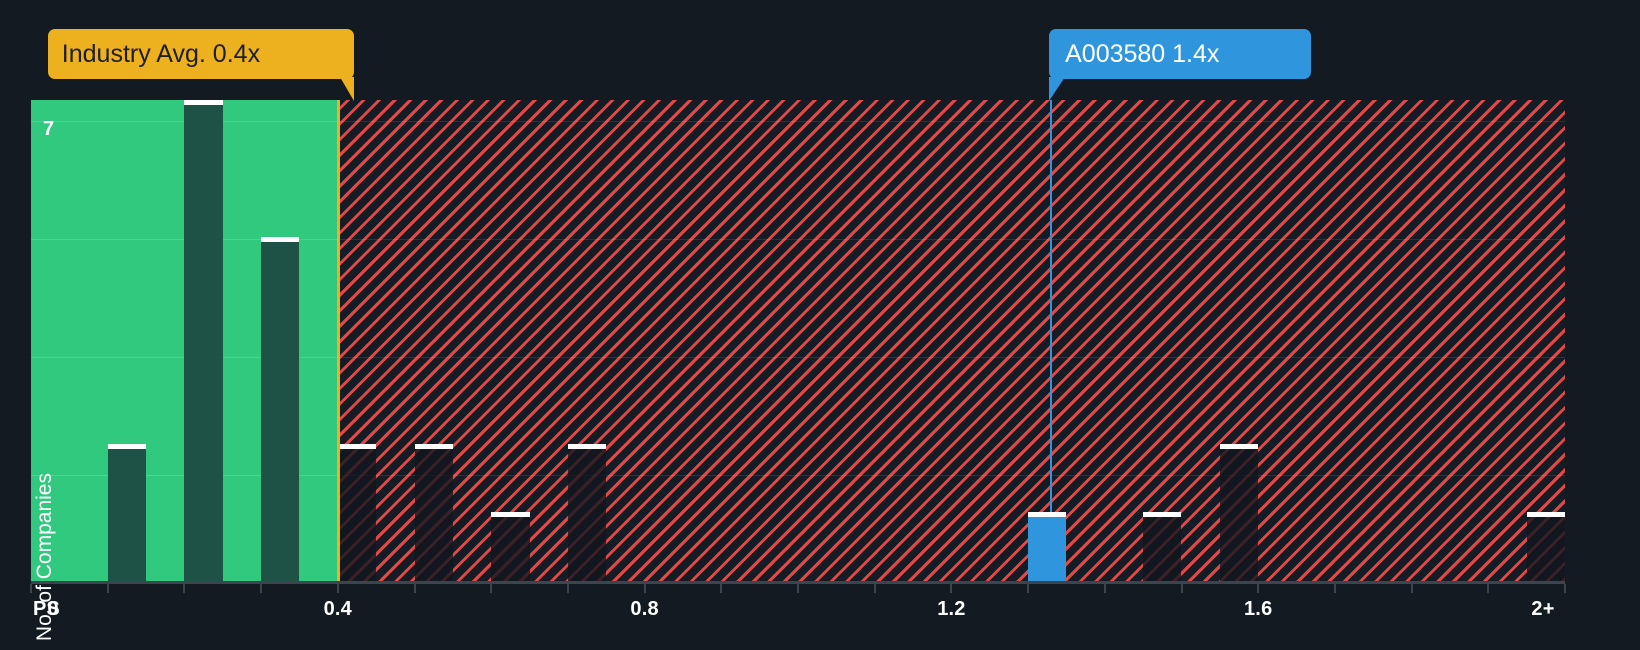 This screenshot has width=1640, height=650. Describe the element at coordinates (338, 340) in the screenshot. I see `industry-average-marker-line` at that location.